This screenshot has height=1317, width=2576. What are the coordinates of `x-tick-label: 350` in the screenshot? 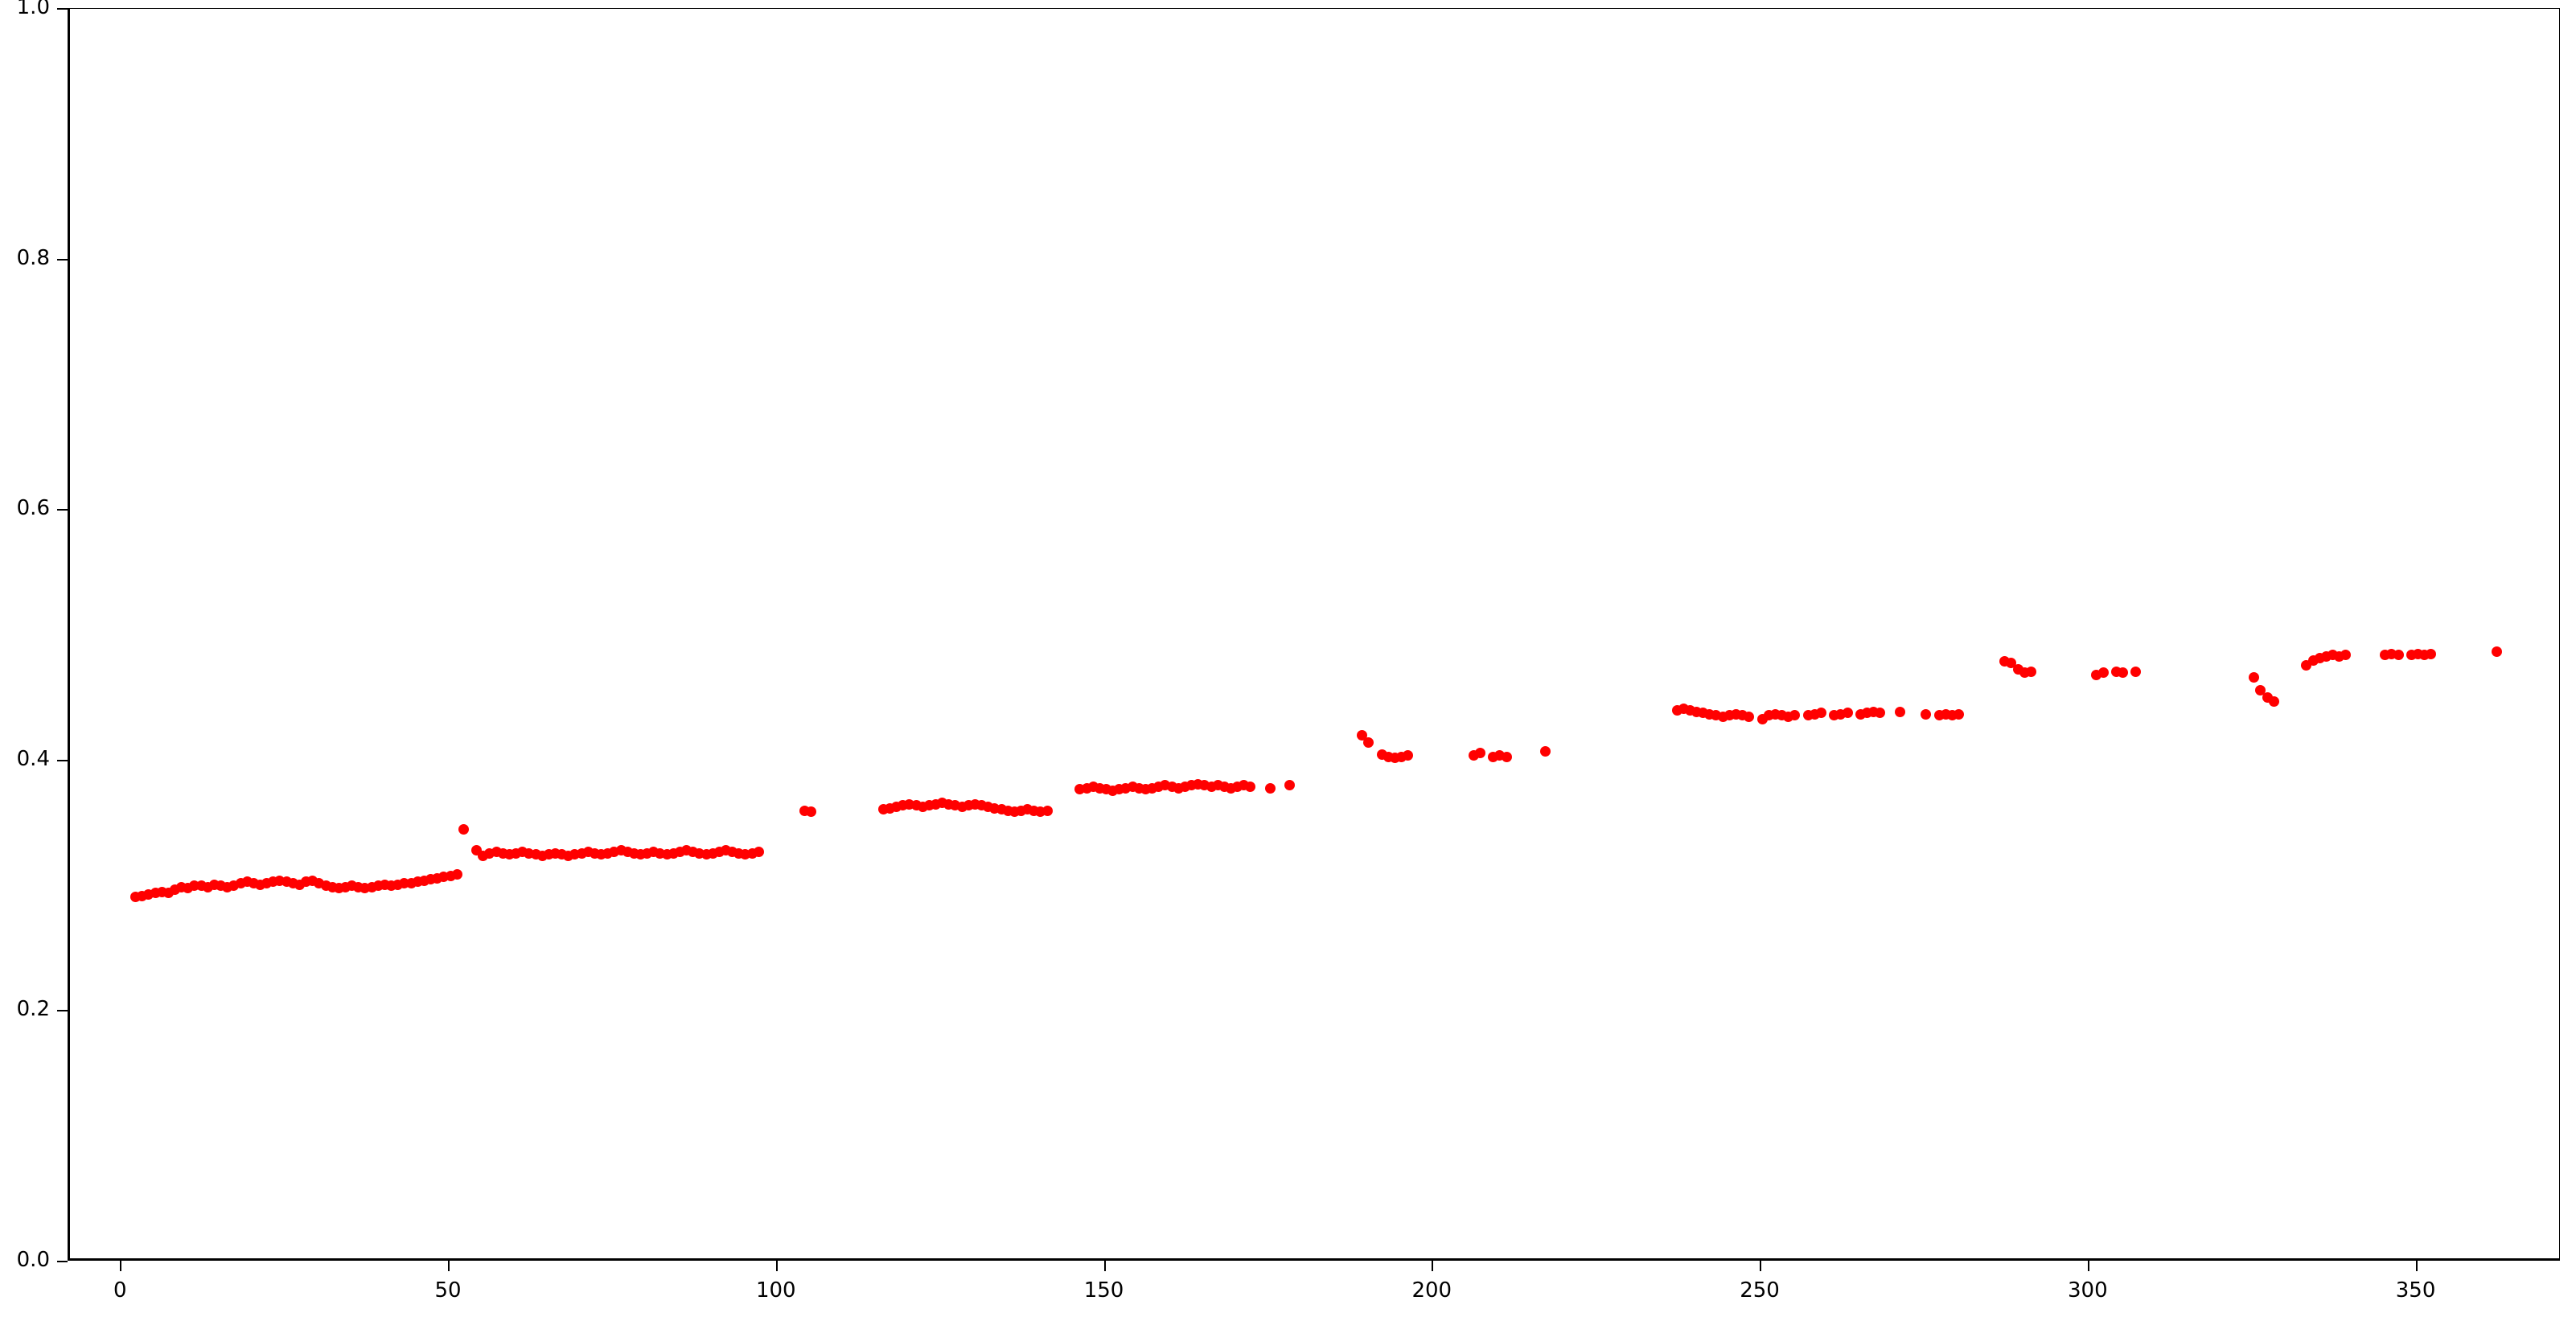 It's located at (2415, 1291).